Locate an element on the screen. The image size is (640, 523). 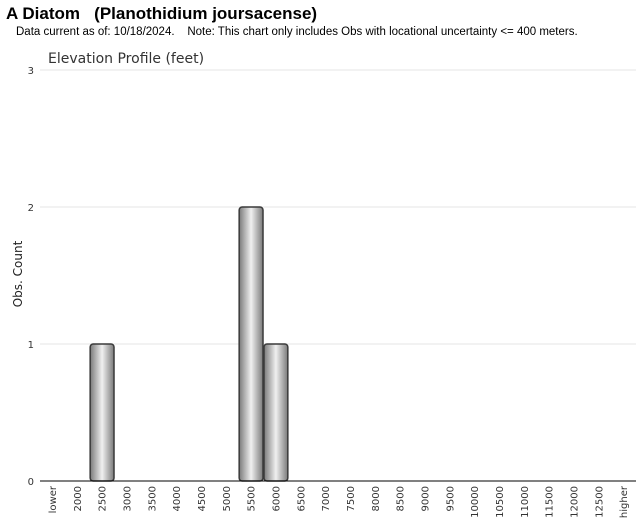
x-tick-label: 12000 is located at coordinates (574, 502).